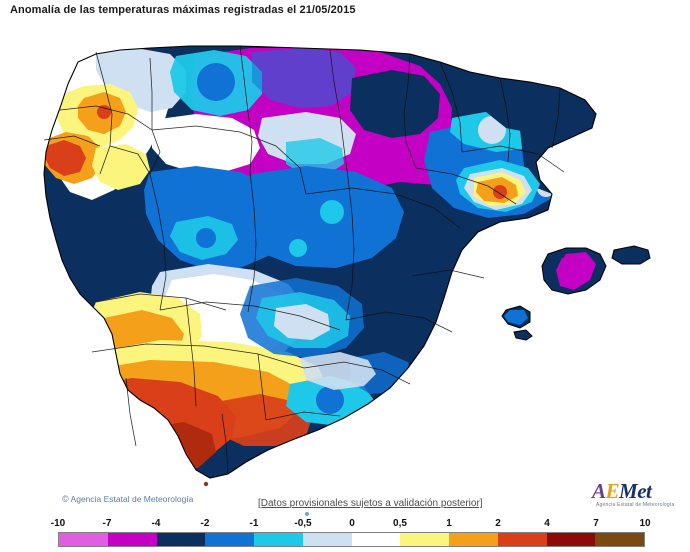  Describe the element at coordinates (107, 523) in the screenshot. I see `legend-tick-1: -7` at that location.